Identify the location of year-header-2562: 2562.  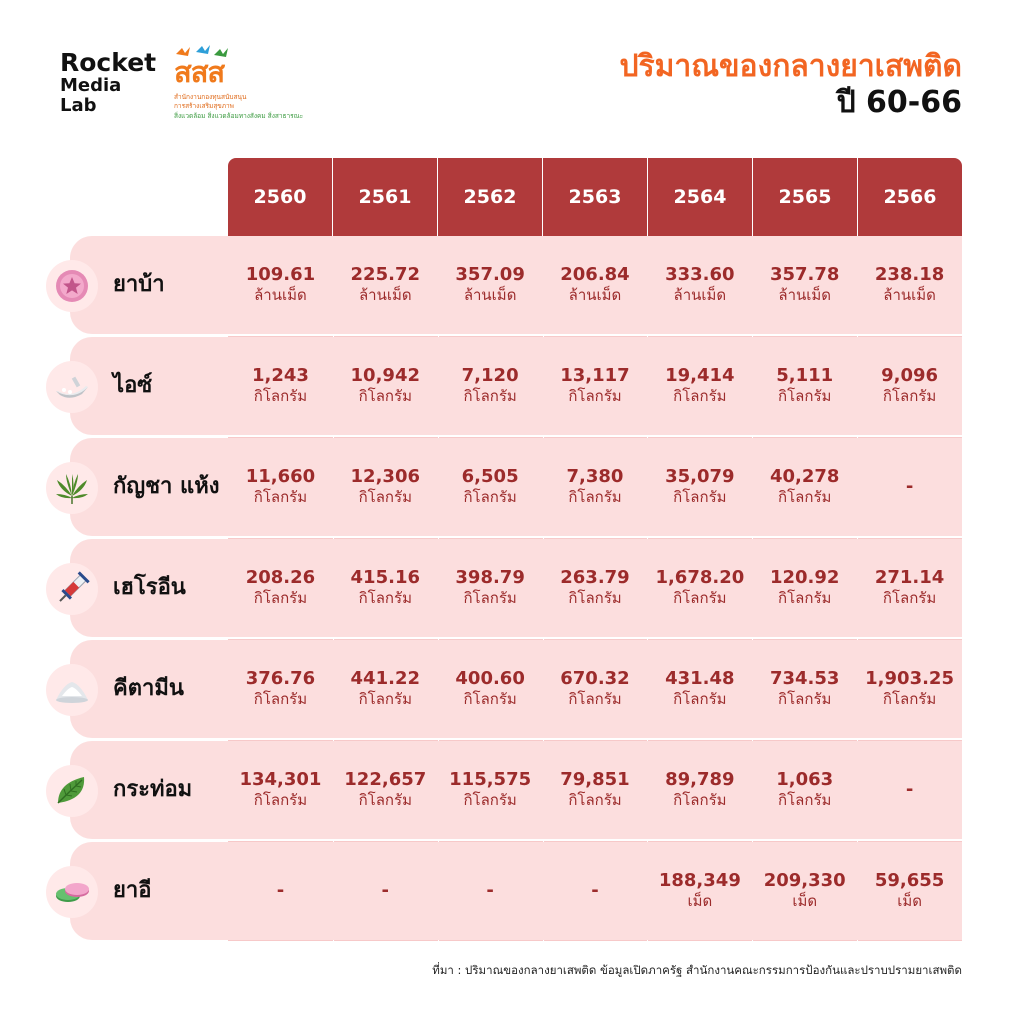
(489, 197).